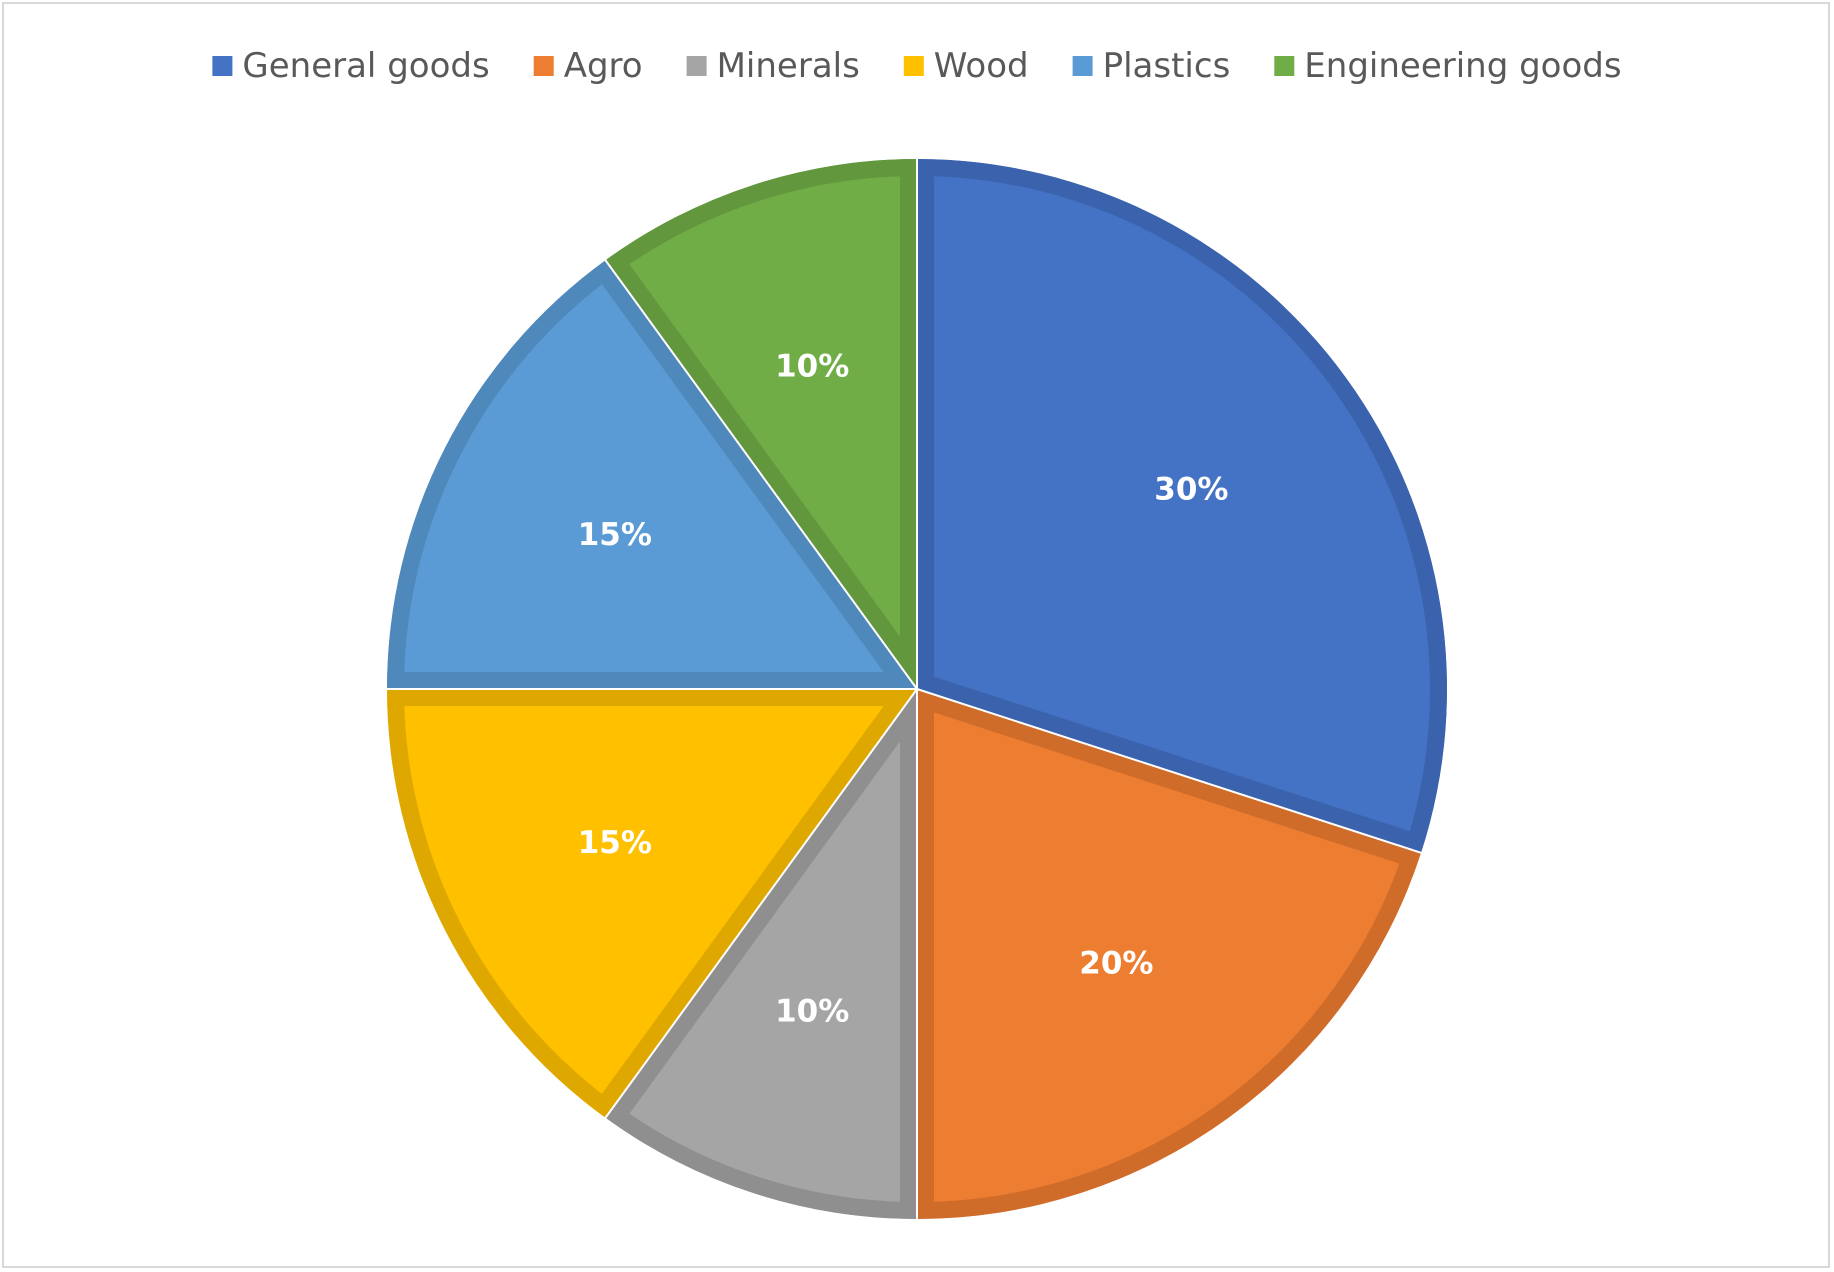  I want to click on pie-slice-agro, so click(1169, 954).